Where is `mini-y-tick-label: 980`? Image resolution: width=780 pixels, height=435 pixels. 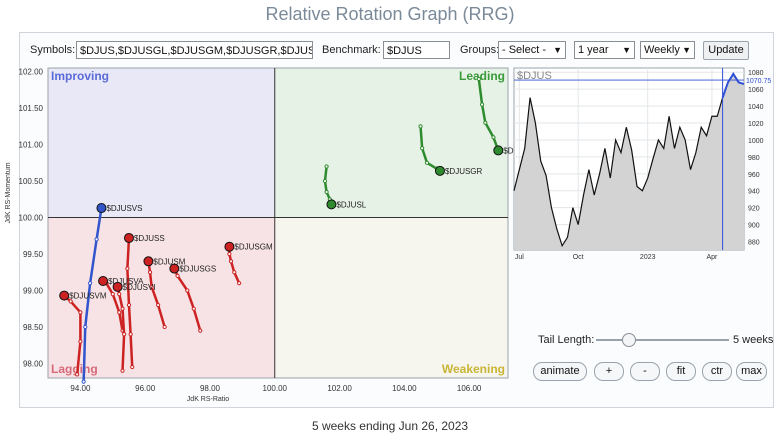 mini-y-tick-label: 980 is located at coordinates (754, 158).